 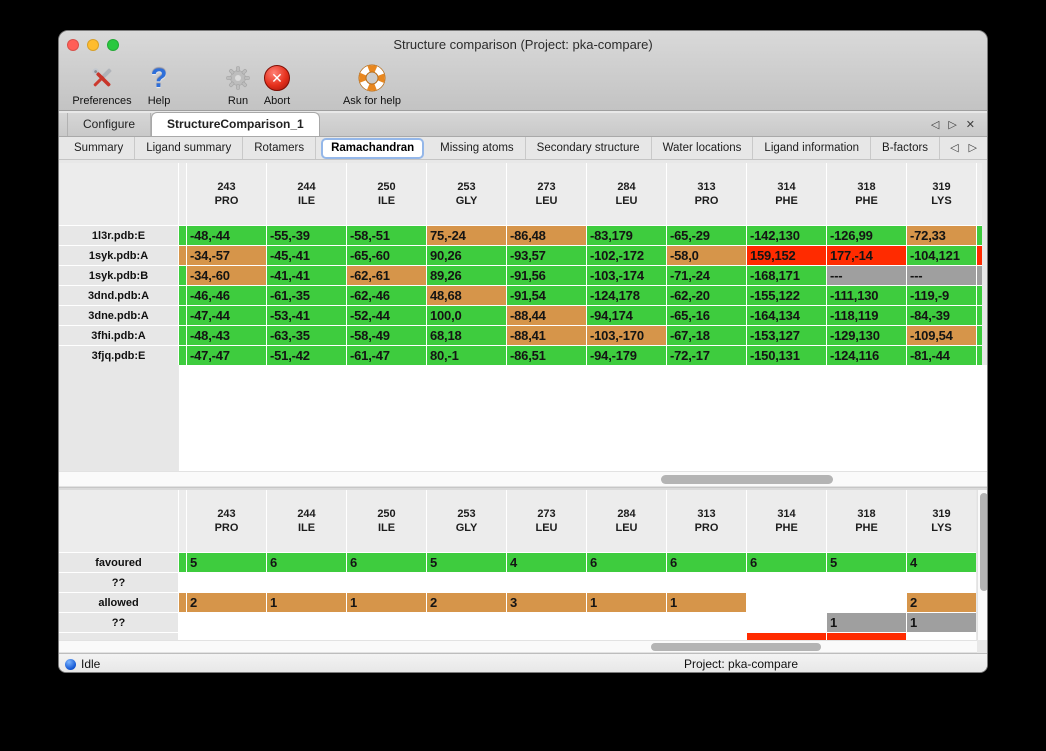 I want to click on table-cell: -41,-41, so click(x=306, y=275).